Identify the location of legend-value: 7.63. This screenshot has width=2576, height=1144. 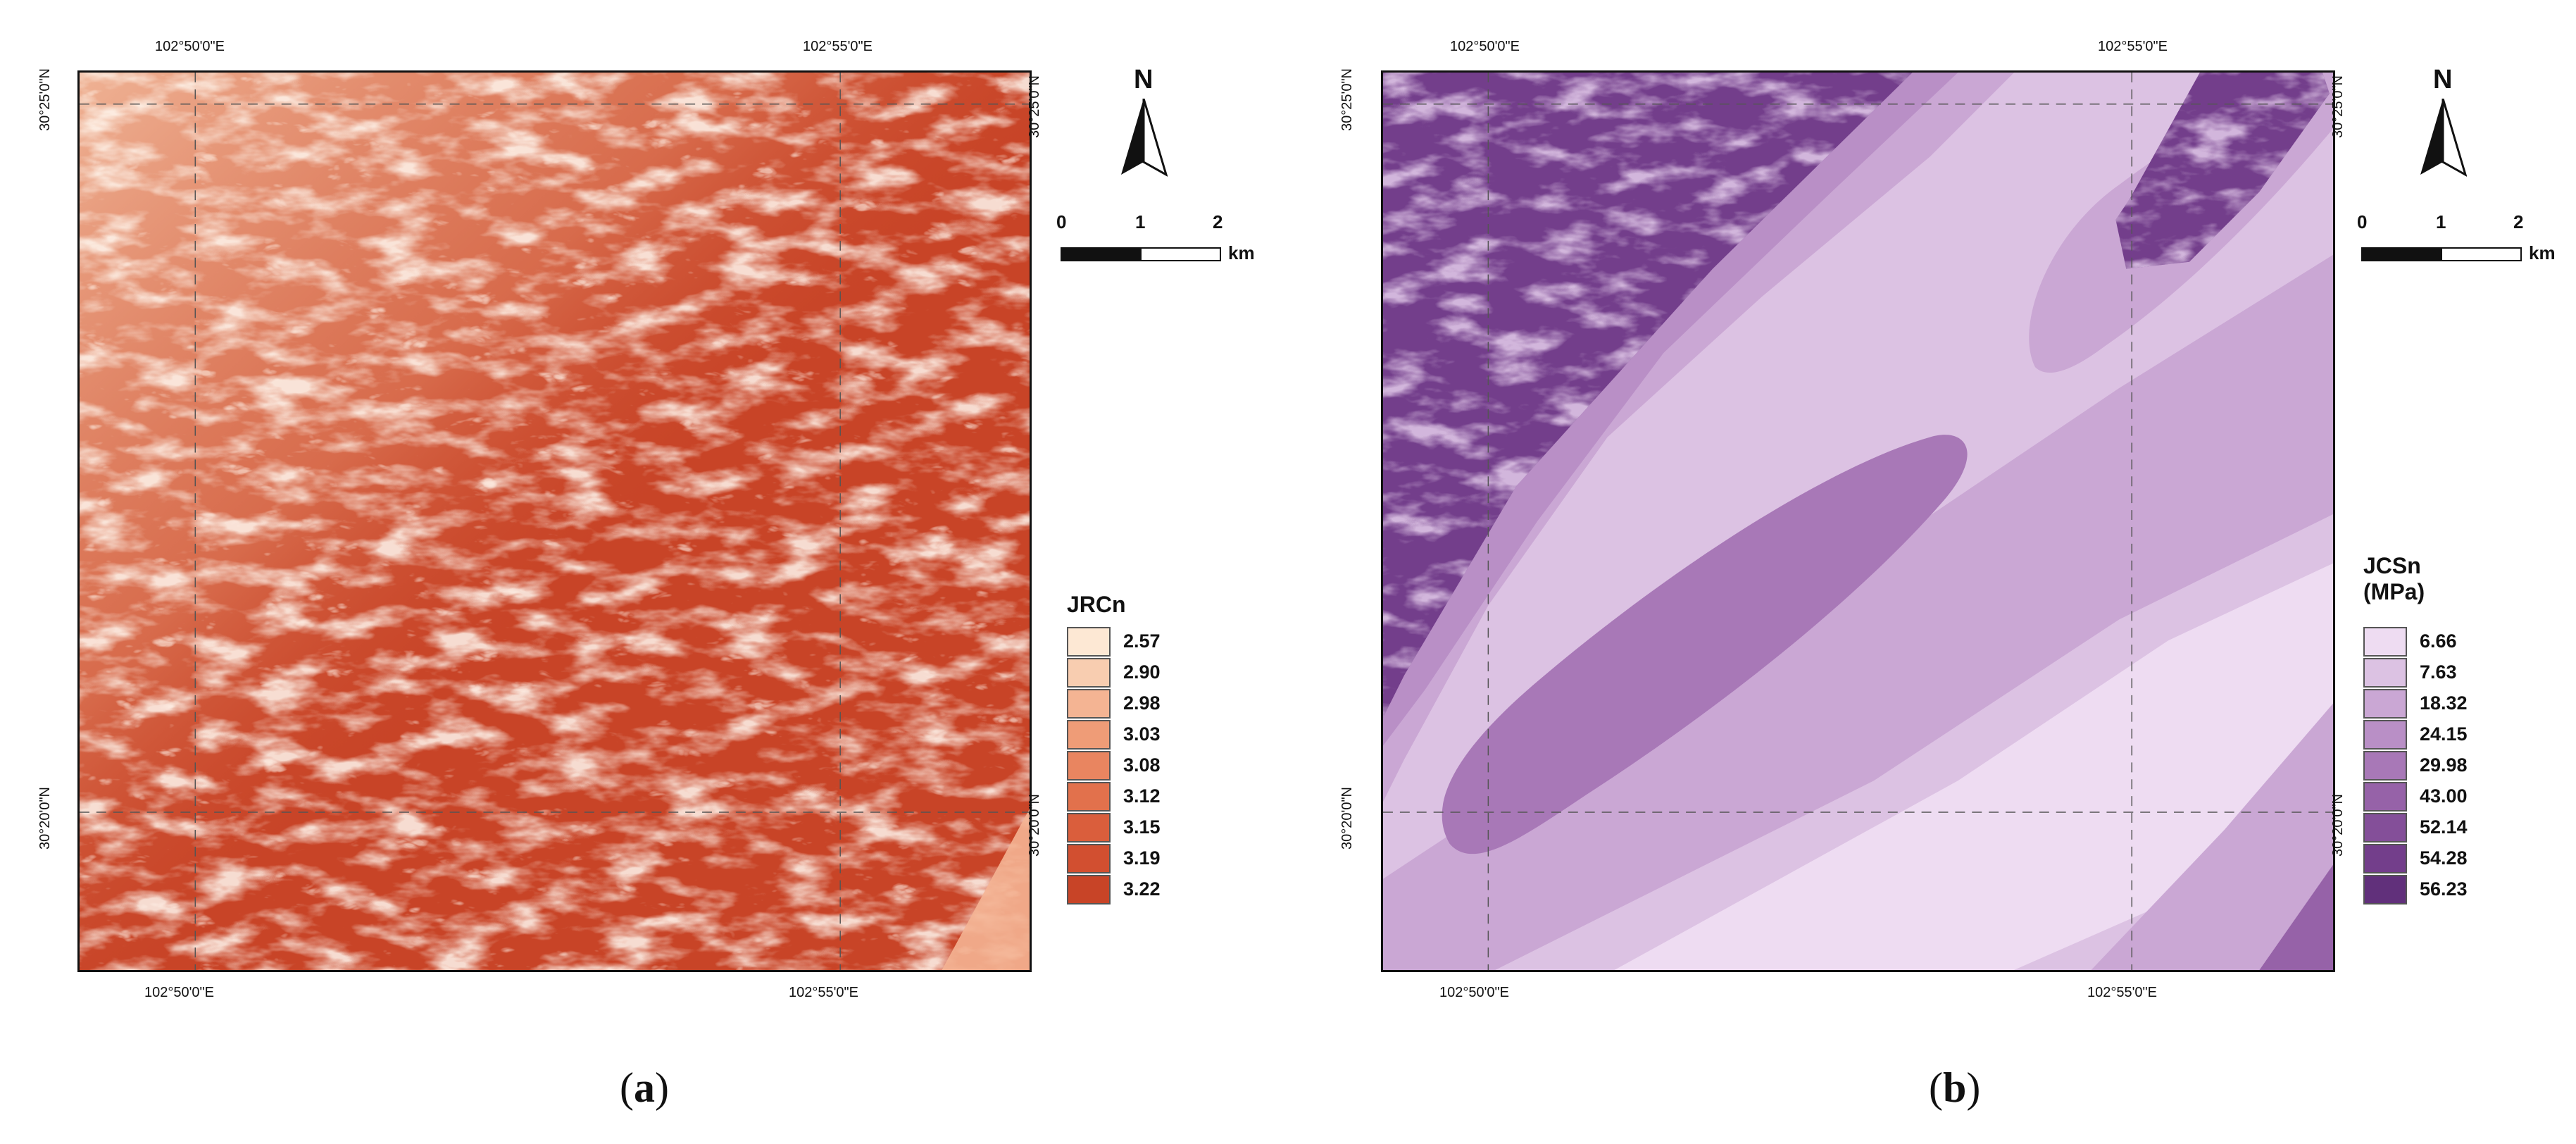
(2438, 672).